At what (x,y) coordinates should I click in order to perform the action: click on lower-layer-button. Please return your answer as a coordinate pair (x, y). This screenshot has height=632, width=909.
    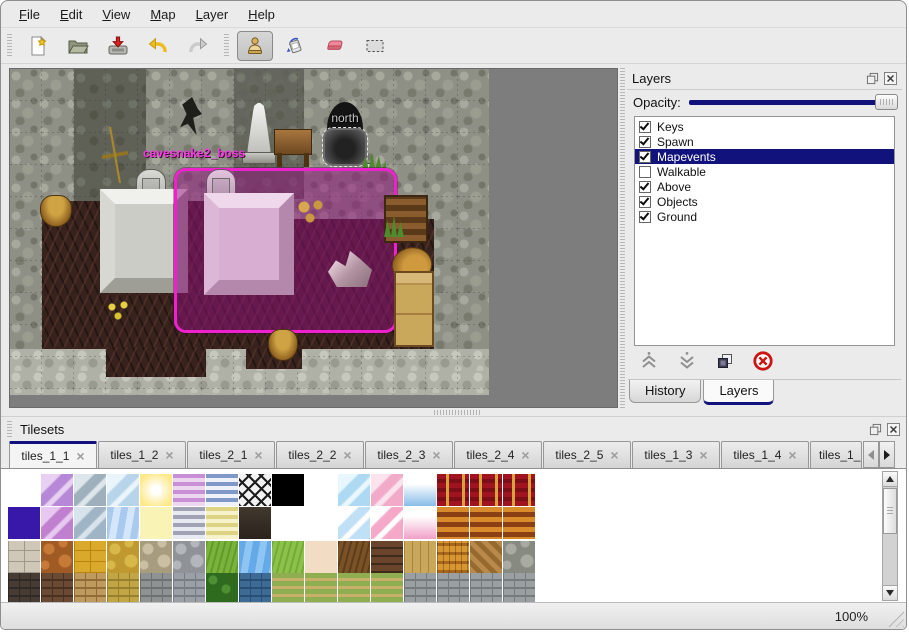
    Looking at the image, I should click on (687, 363).